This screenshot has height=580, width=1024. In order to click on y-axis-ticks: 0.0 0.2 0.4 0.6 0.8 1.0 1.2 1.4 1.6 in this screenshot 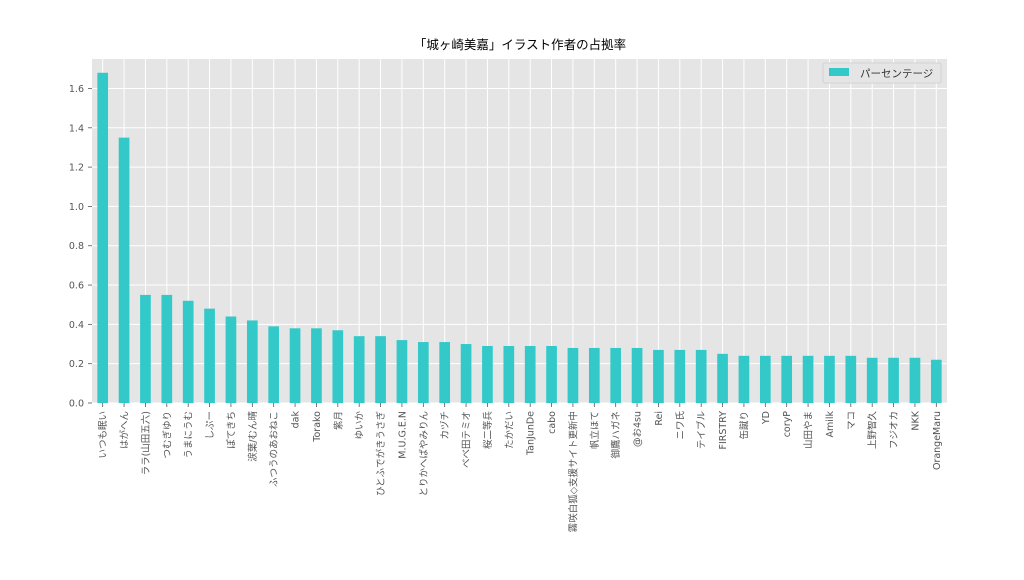, I will do `click(80, 247)`.